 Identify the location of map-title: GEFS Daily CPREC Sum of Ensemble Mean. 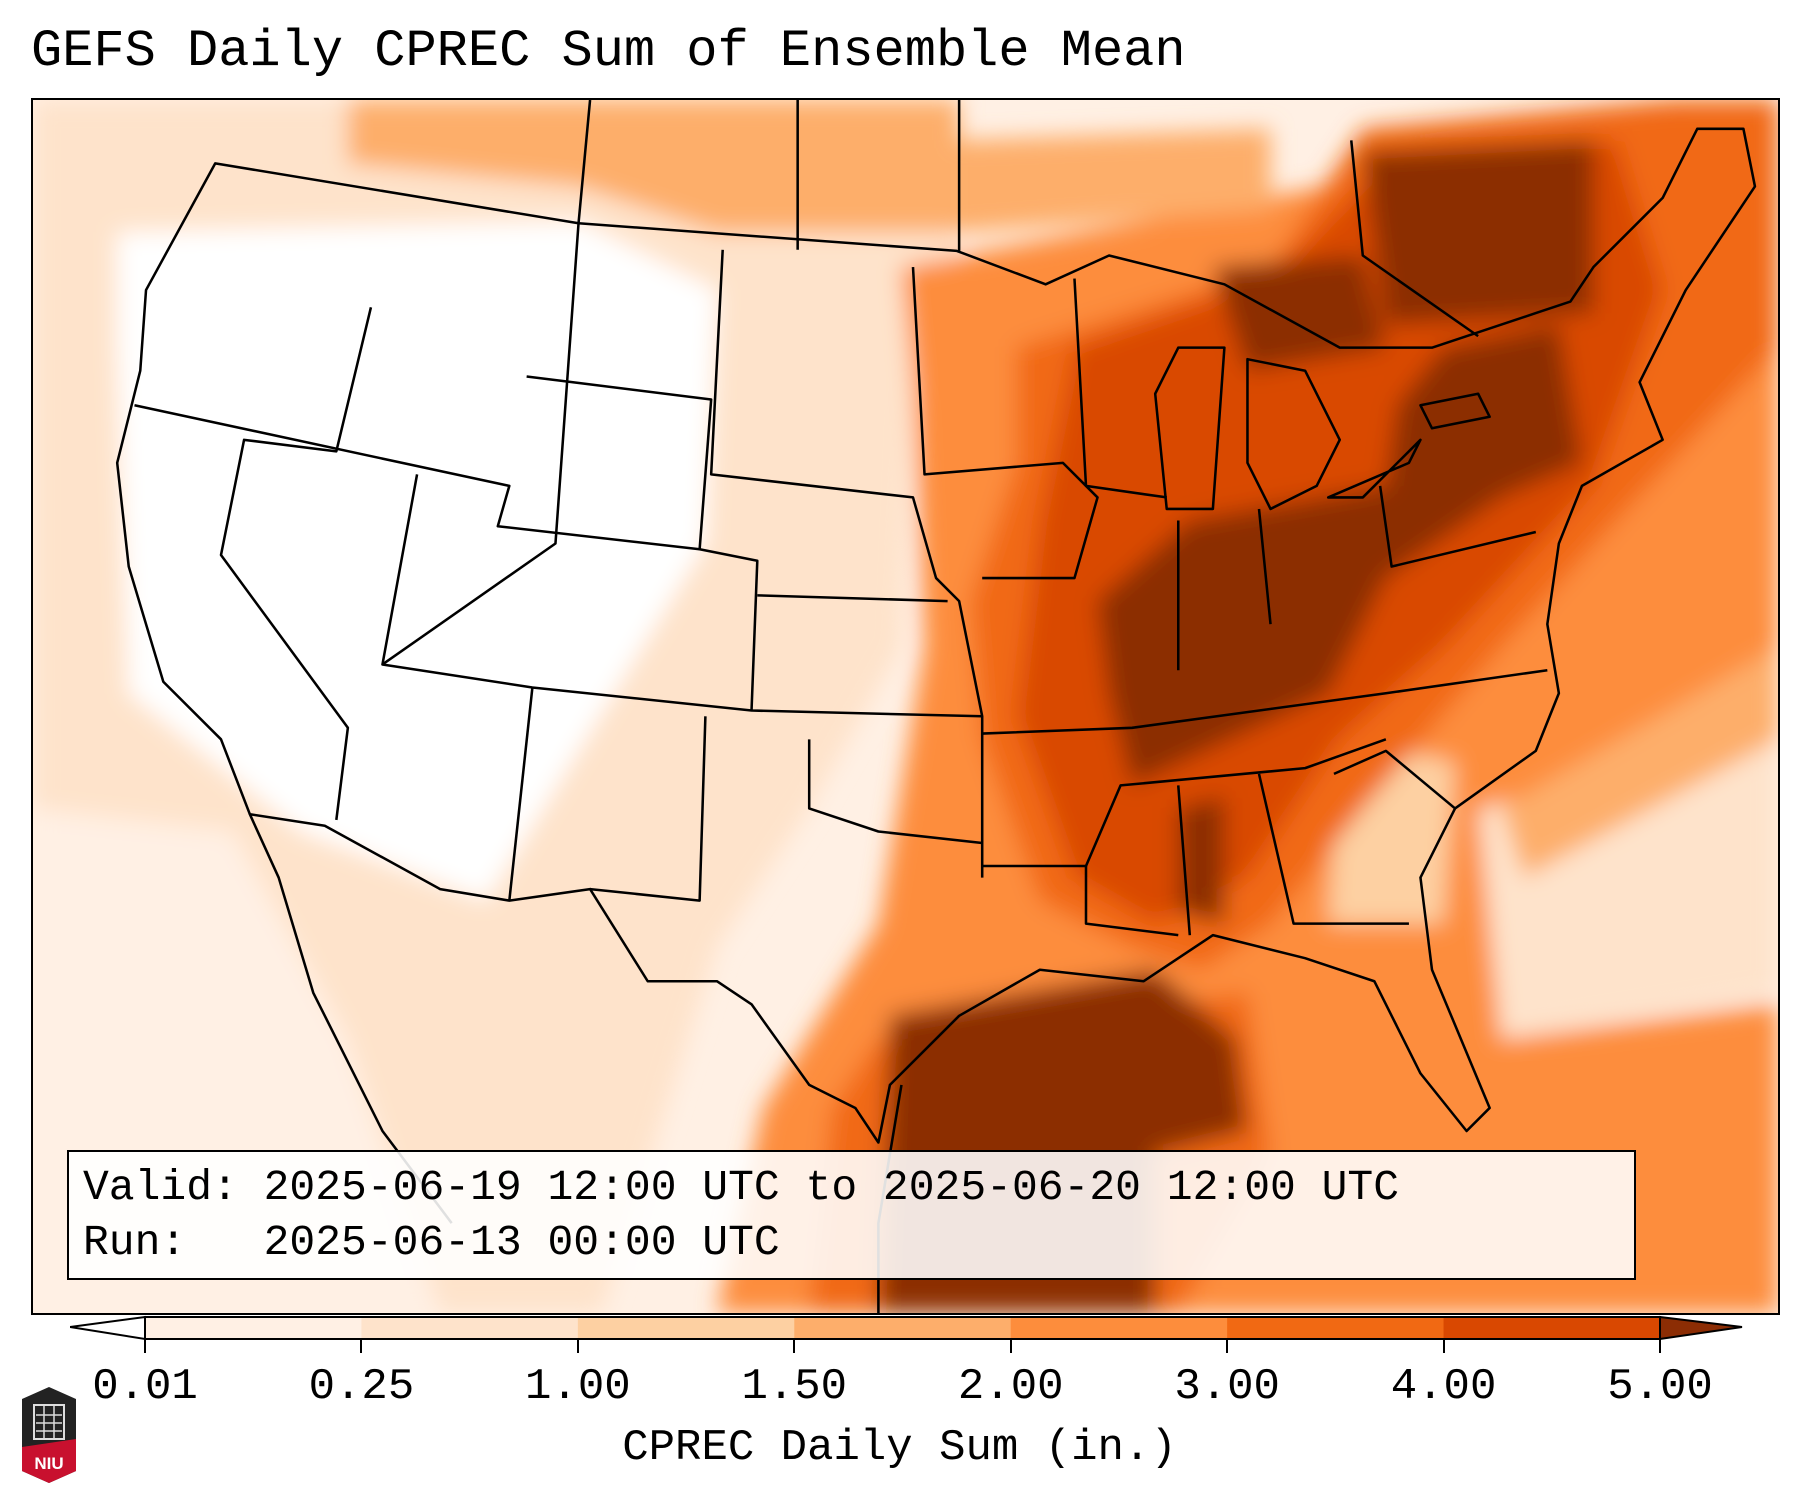
(608, 51).